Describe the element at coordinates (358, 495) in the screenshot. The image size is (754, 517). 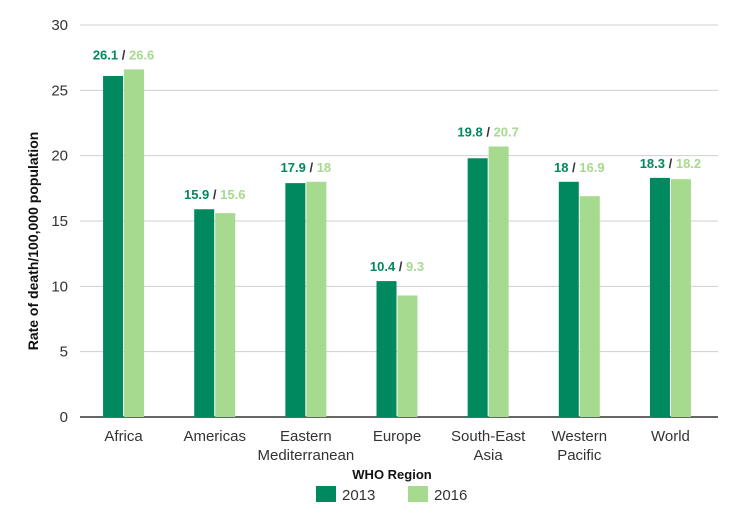
I see `legend-label-2013: 2013` at that location.